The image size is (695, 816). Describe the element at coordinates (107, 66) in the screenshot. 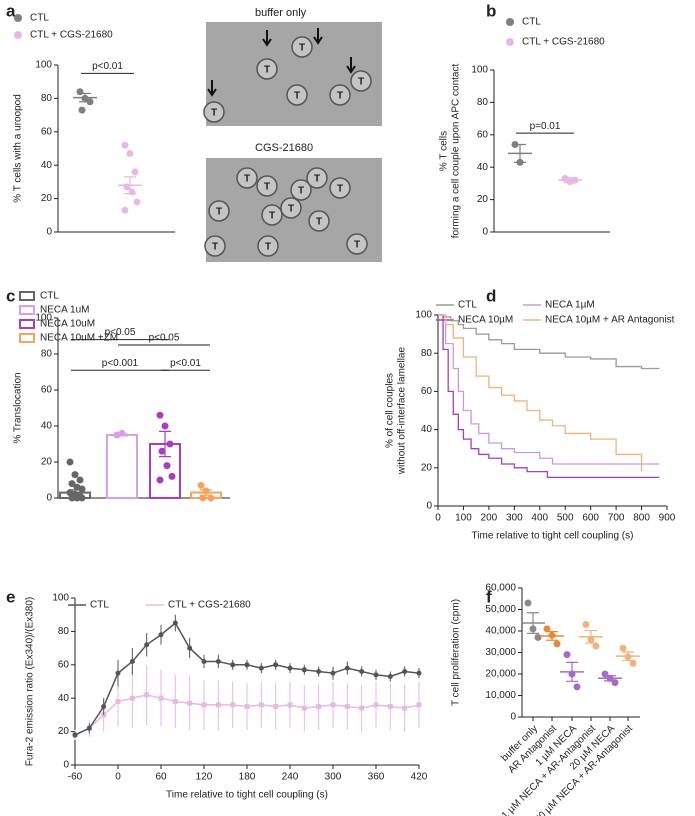

I see `significance-label: p<0.01` at that location.